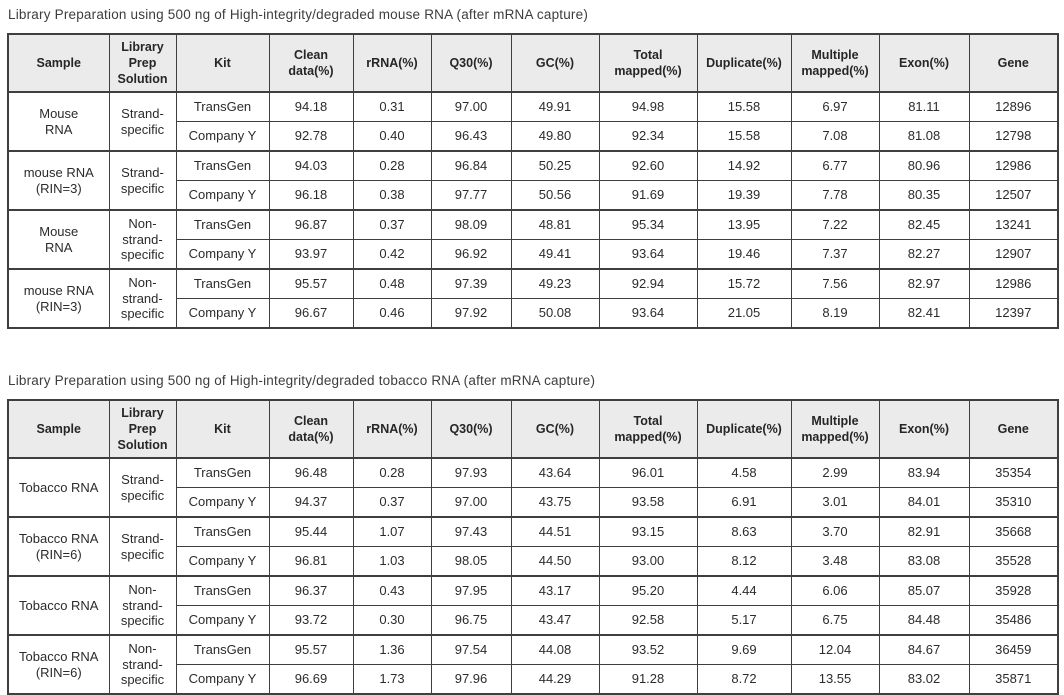 This screenshot has height=695, width=1064. I want to click on value-cell: 7.37, so click(835, 254).